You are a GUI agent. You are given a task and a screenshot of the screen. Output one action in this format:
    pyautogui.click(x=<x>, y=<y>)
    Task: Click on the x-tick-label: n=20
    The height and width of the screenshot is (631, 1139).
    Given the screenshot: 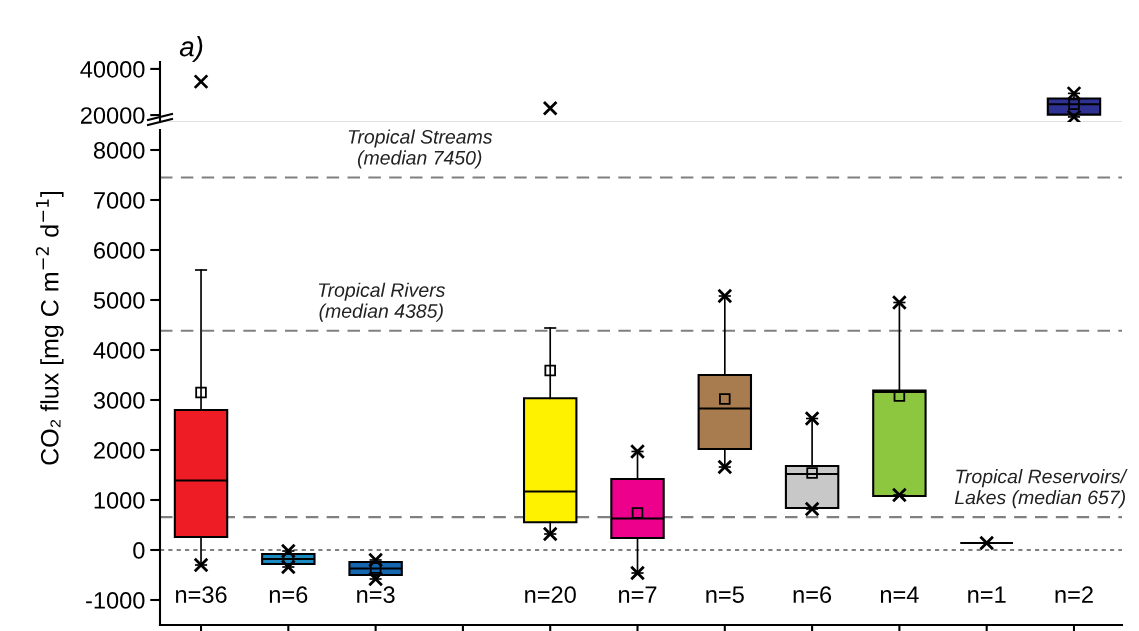 What is the action you would take?
    pyautogui.click(x=550, y=595)
    